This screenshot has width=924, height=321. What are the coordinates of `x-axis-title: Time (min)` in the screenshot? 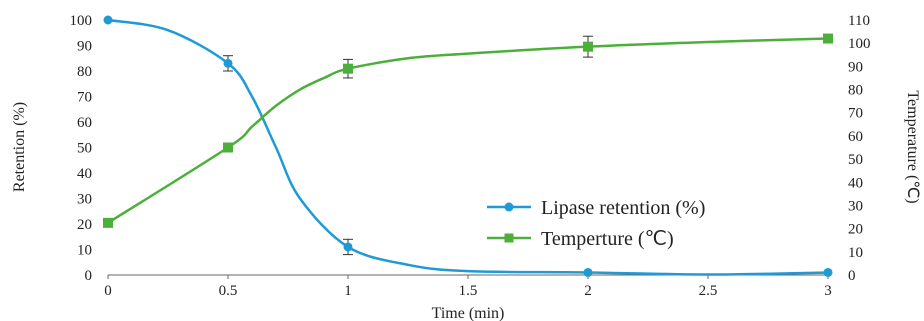 It's located at (468, 313).